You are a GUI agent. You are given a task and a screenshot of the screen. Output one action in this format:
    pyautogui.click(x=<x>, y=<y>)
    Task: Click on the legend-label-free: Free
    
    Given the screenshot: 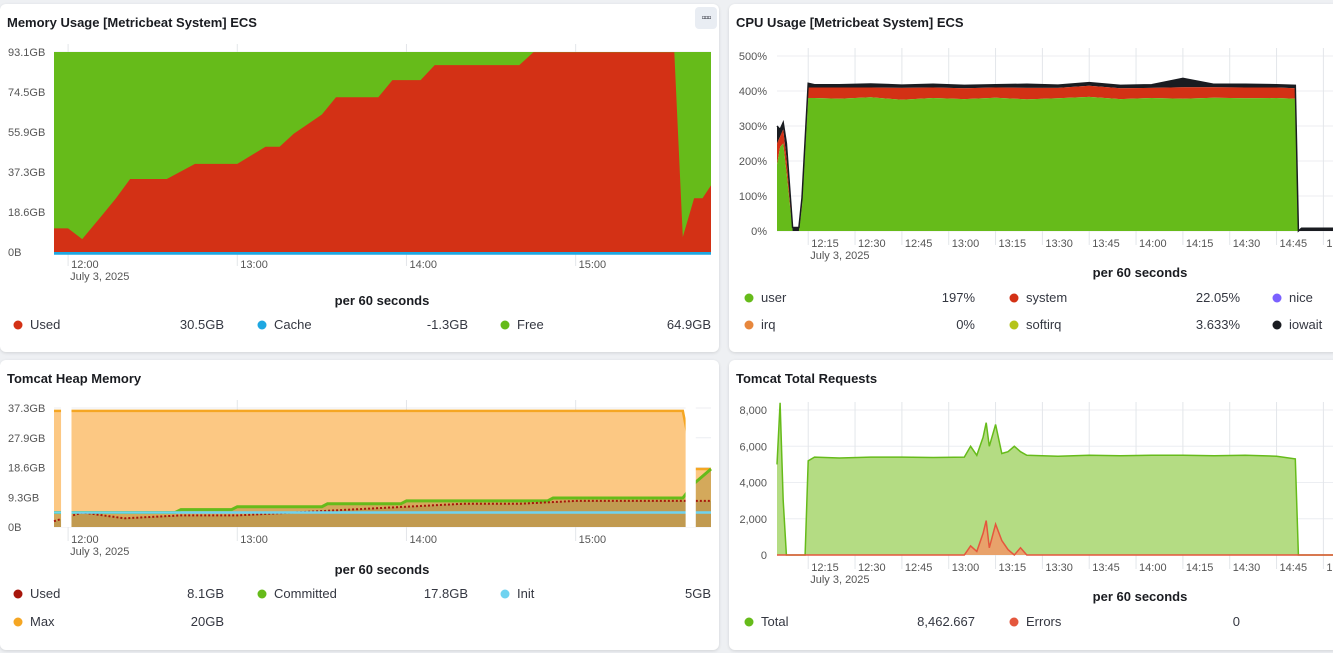 What is the action you would take?
    pyautogui.click(x=530, y=324)
    